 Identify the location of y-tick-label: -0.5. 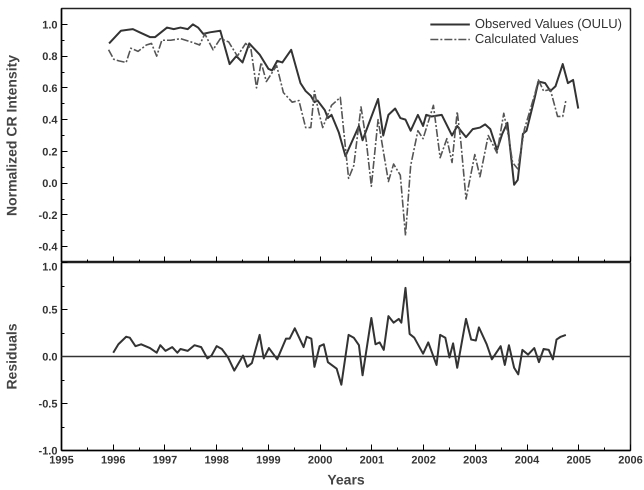
(48, 404).